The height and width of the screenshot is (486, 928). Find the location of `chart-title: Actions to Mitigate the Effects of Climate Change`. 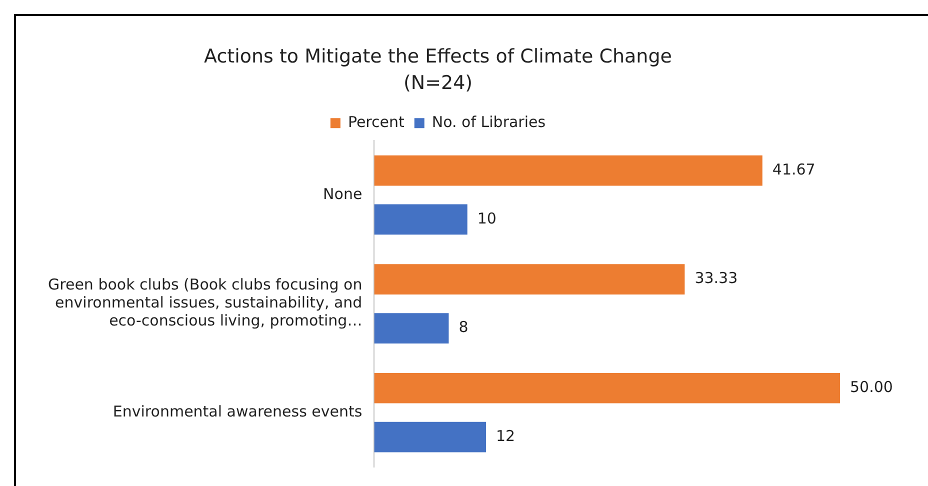

chart-title: Actions to Mitigate the Effects of Climate Change is located at coordinates (438, 56).